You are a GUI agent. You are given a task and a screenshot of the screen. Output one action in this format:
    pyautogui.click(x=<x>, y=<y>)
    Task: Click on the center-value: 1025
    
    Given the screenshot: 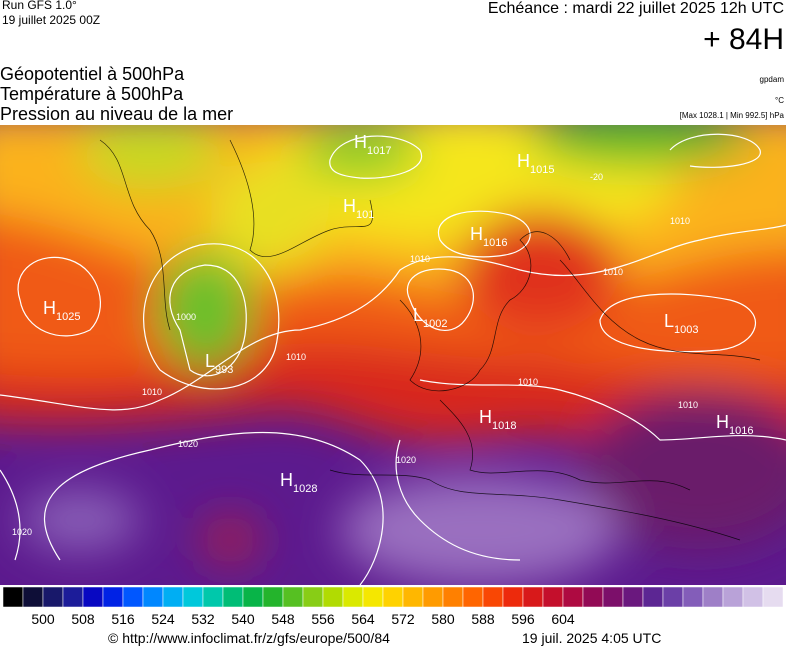 What is the action you would take?
    pyautogui.click(x=68, y=317)
    